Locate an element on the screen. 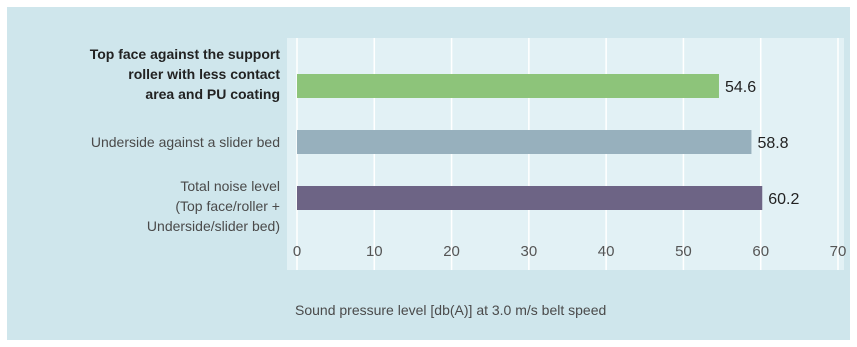 The height and width of the screenshot is (347, 857). category-label-1-line-2: roller with less contact is located at coordinates (204, 74).